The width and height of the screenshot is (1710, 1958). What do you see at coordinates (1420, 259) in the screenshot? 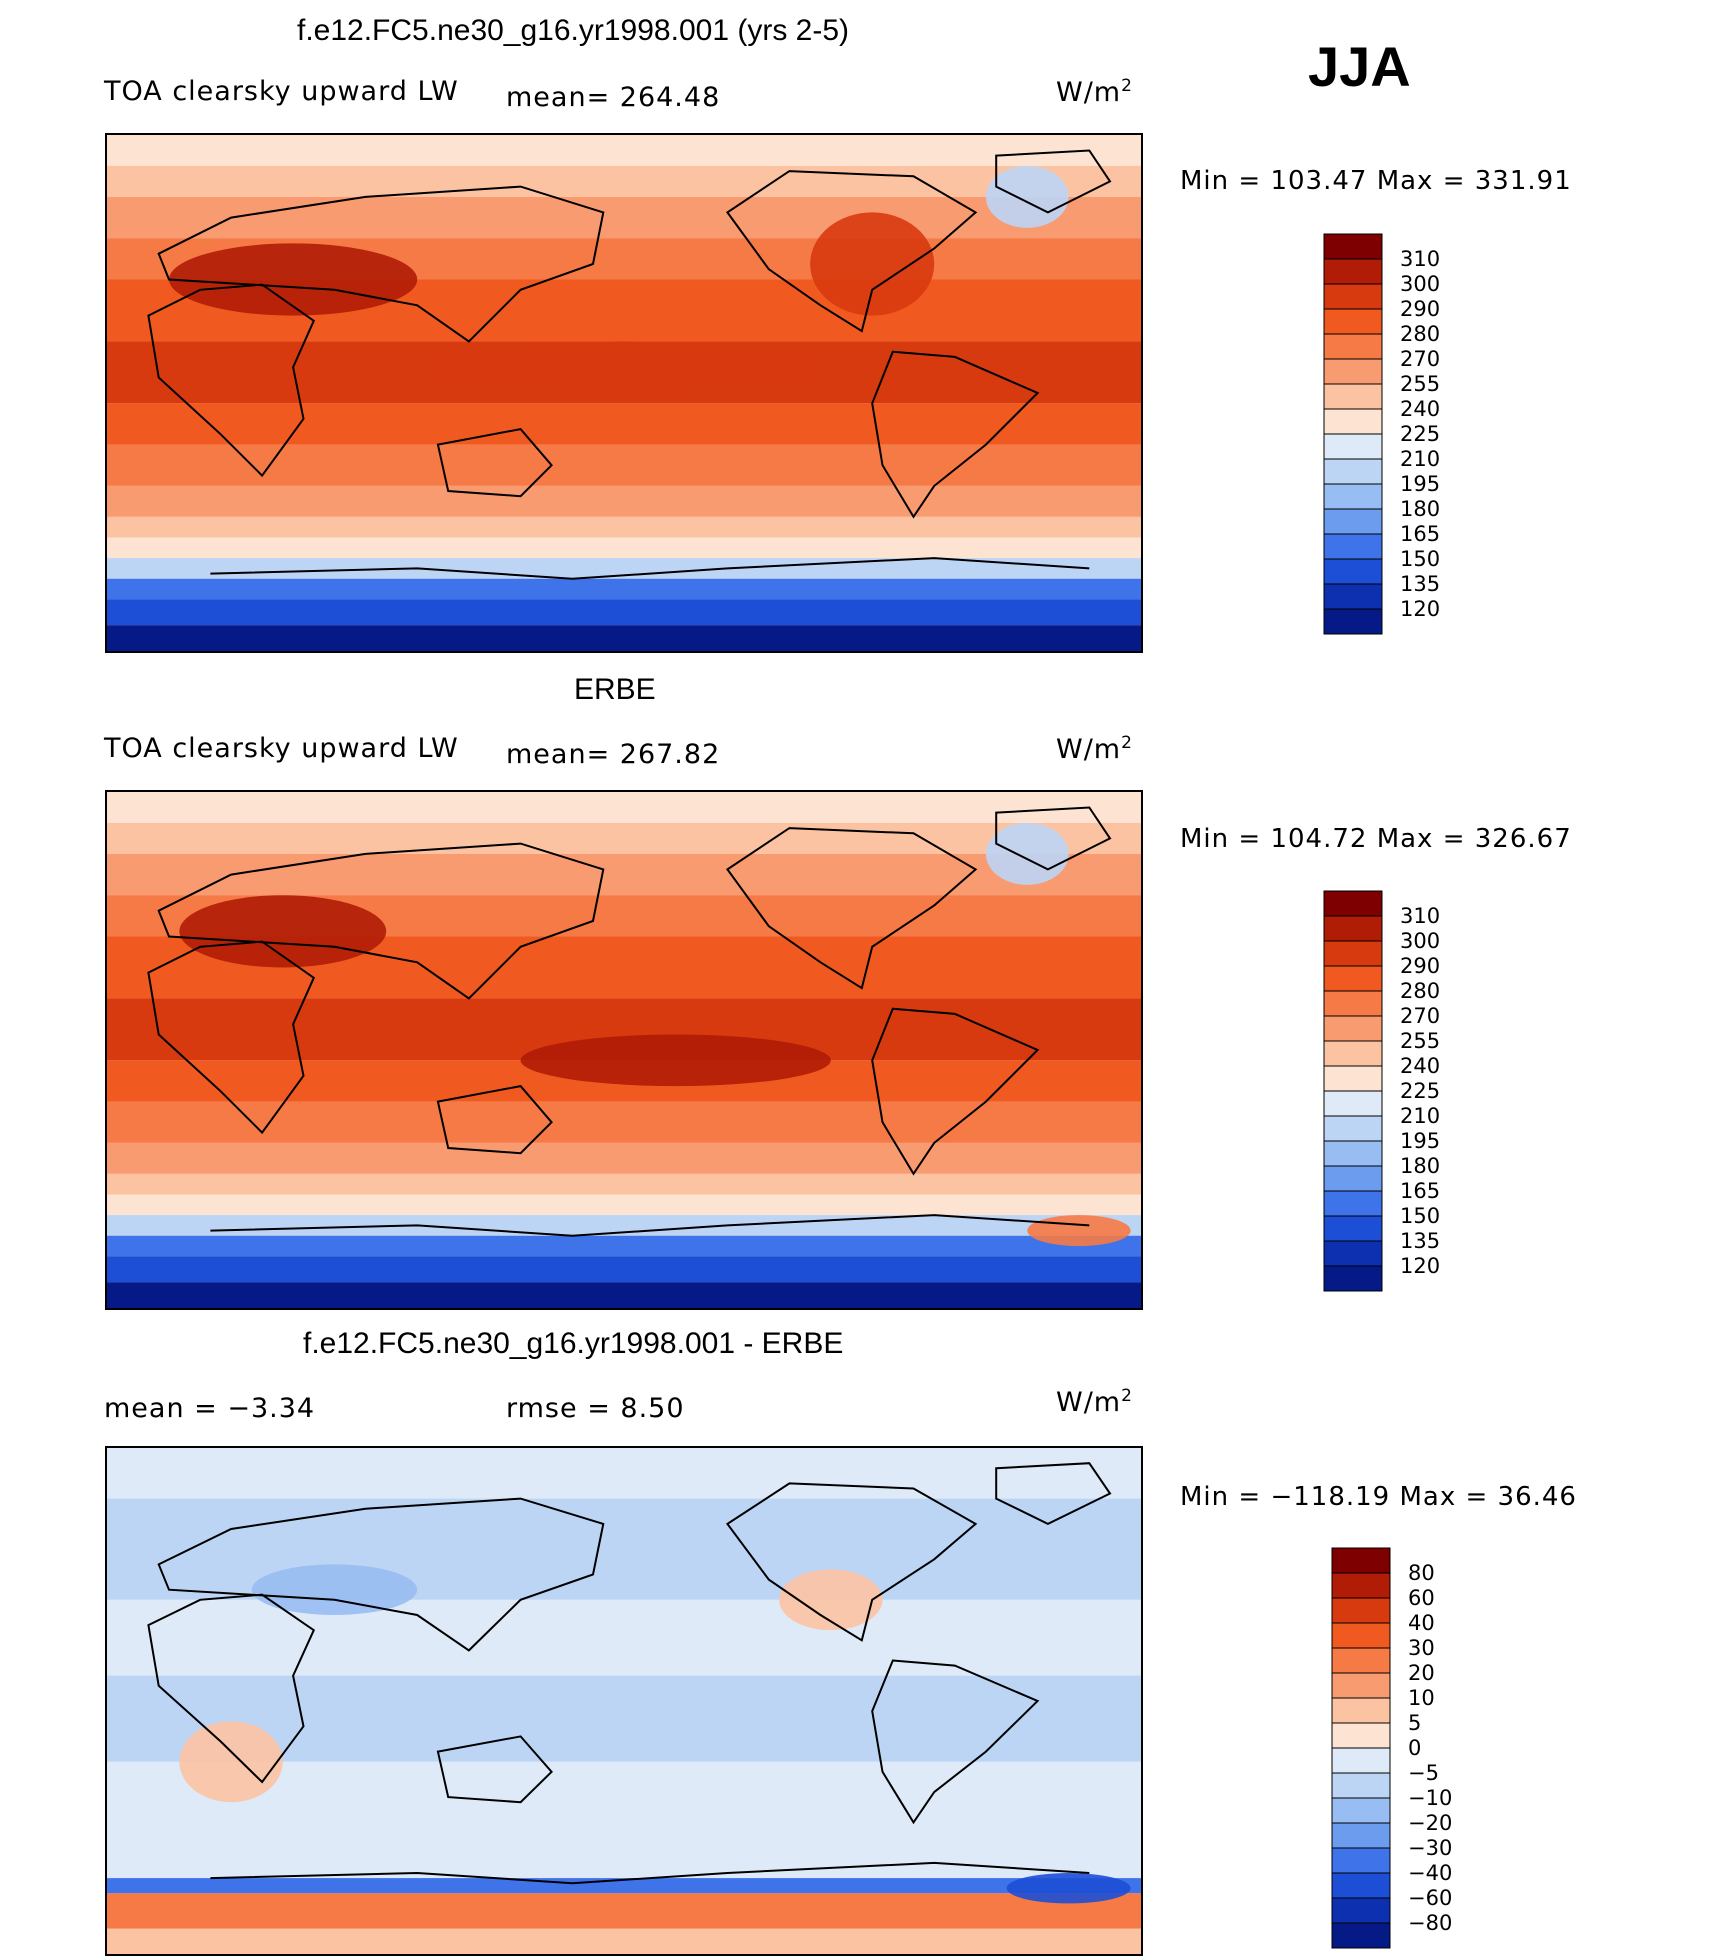
I see `colorbar1-label-0: 310` at bounding box center [1420, 259].